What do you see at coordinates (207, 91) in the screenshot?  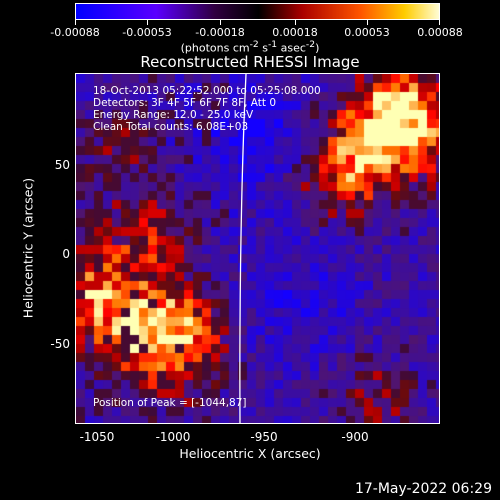 I see `info-line: 18-Oct-2013 05:22:52.000 to 05:25:08.000` at bounding box center [207, 91].